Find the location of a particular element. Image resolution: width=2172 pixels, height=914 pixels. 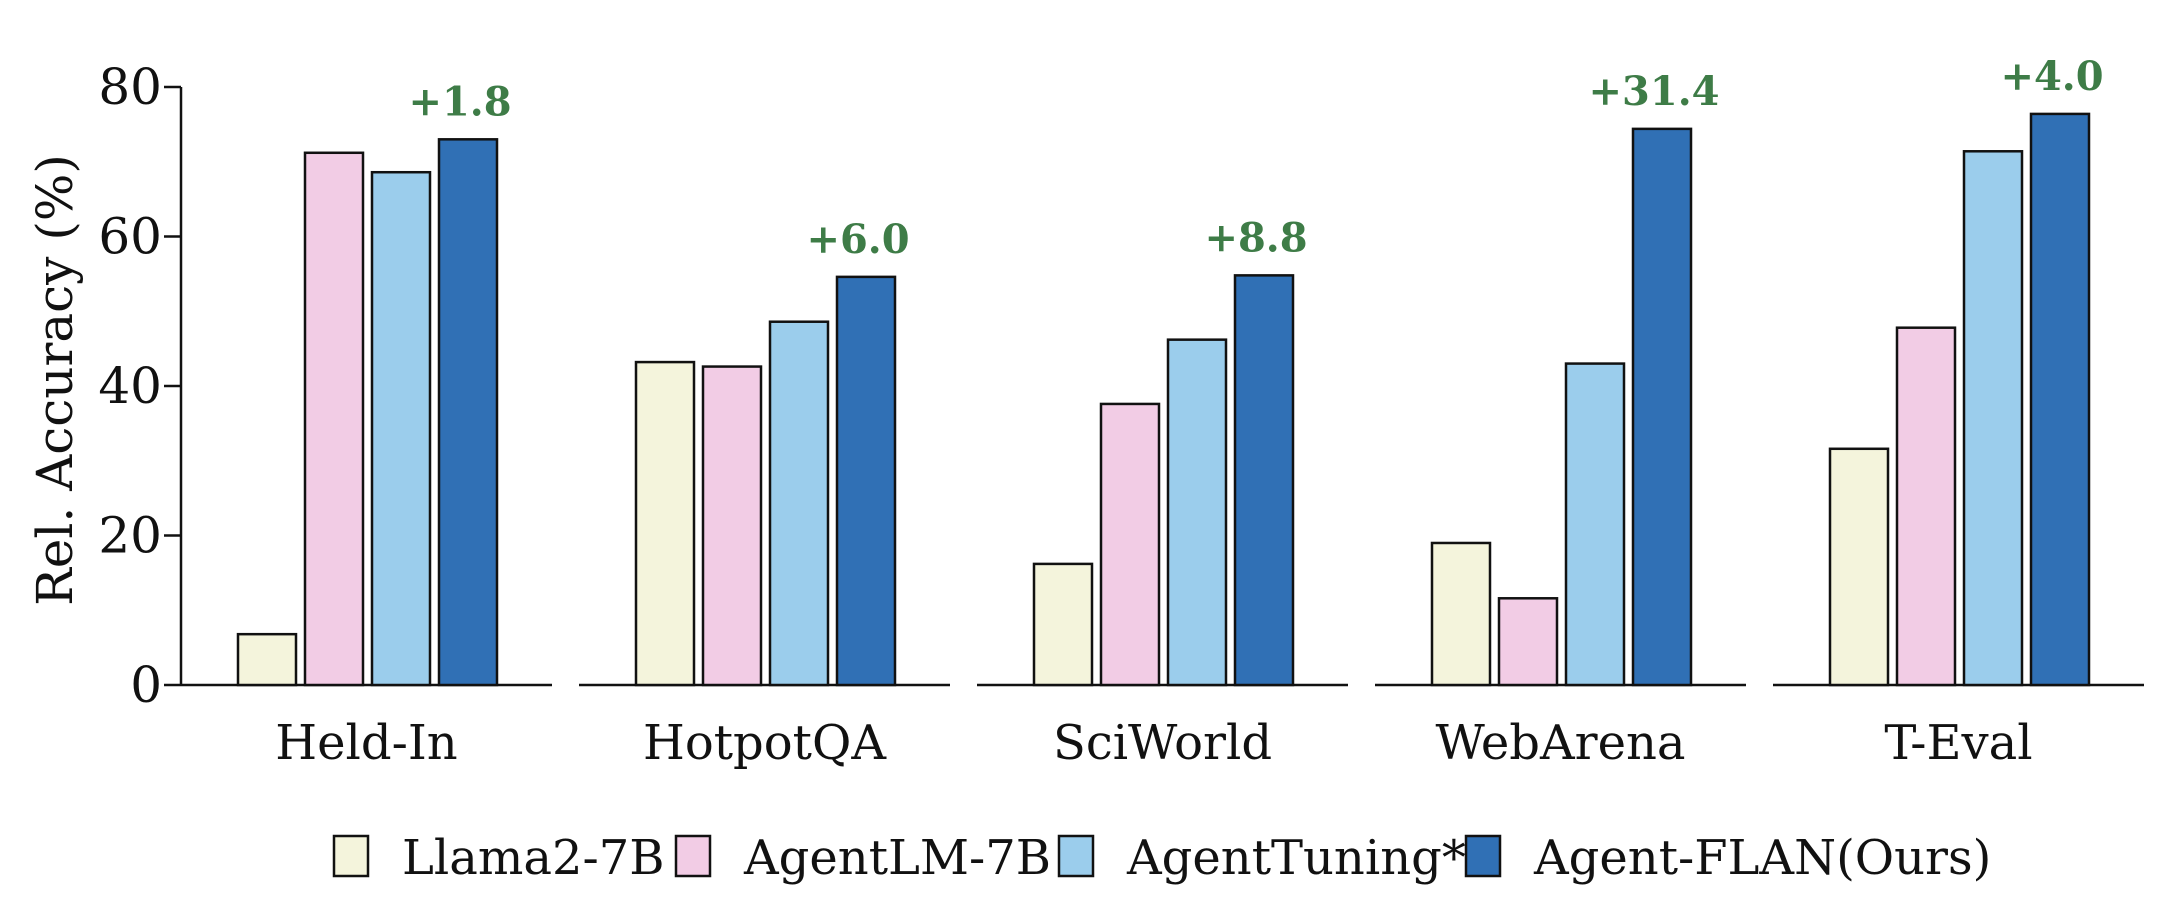

y-axis-title: Rel. Accuracy (%) is located at coordinates (55, 380).